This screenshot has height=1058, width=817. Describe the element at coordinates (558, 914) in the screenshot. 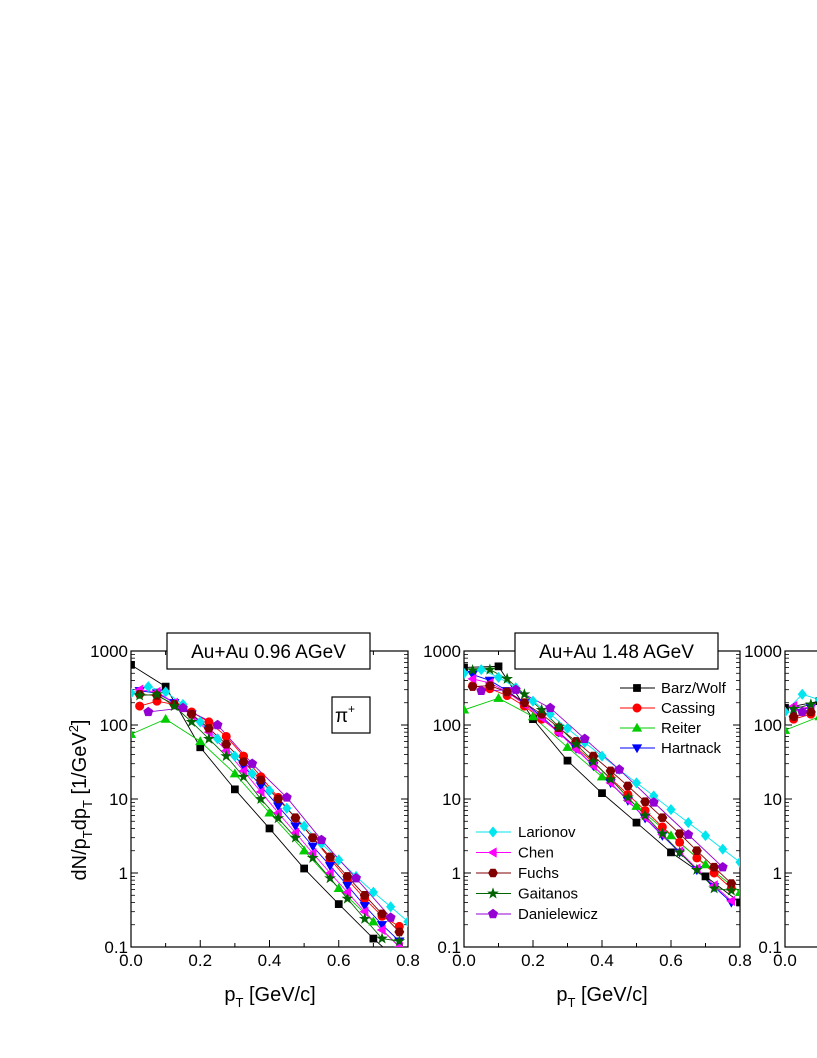

I see `legend-label-danielewicz: Danielewicz` at that location.